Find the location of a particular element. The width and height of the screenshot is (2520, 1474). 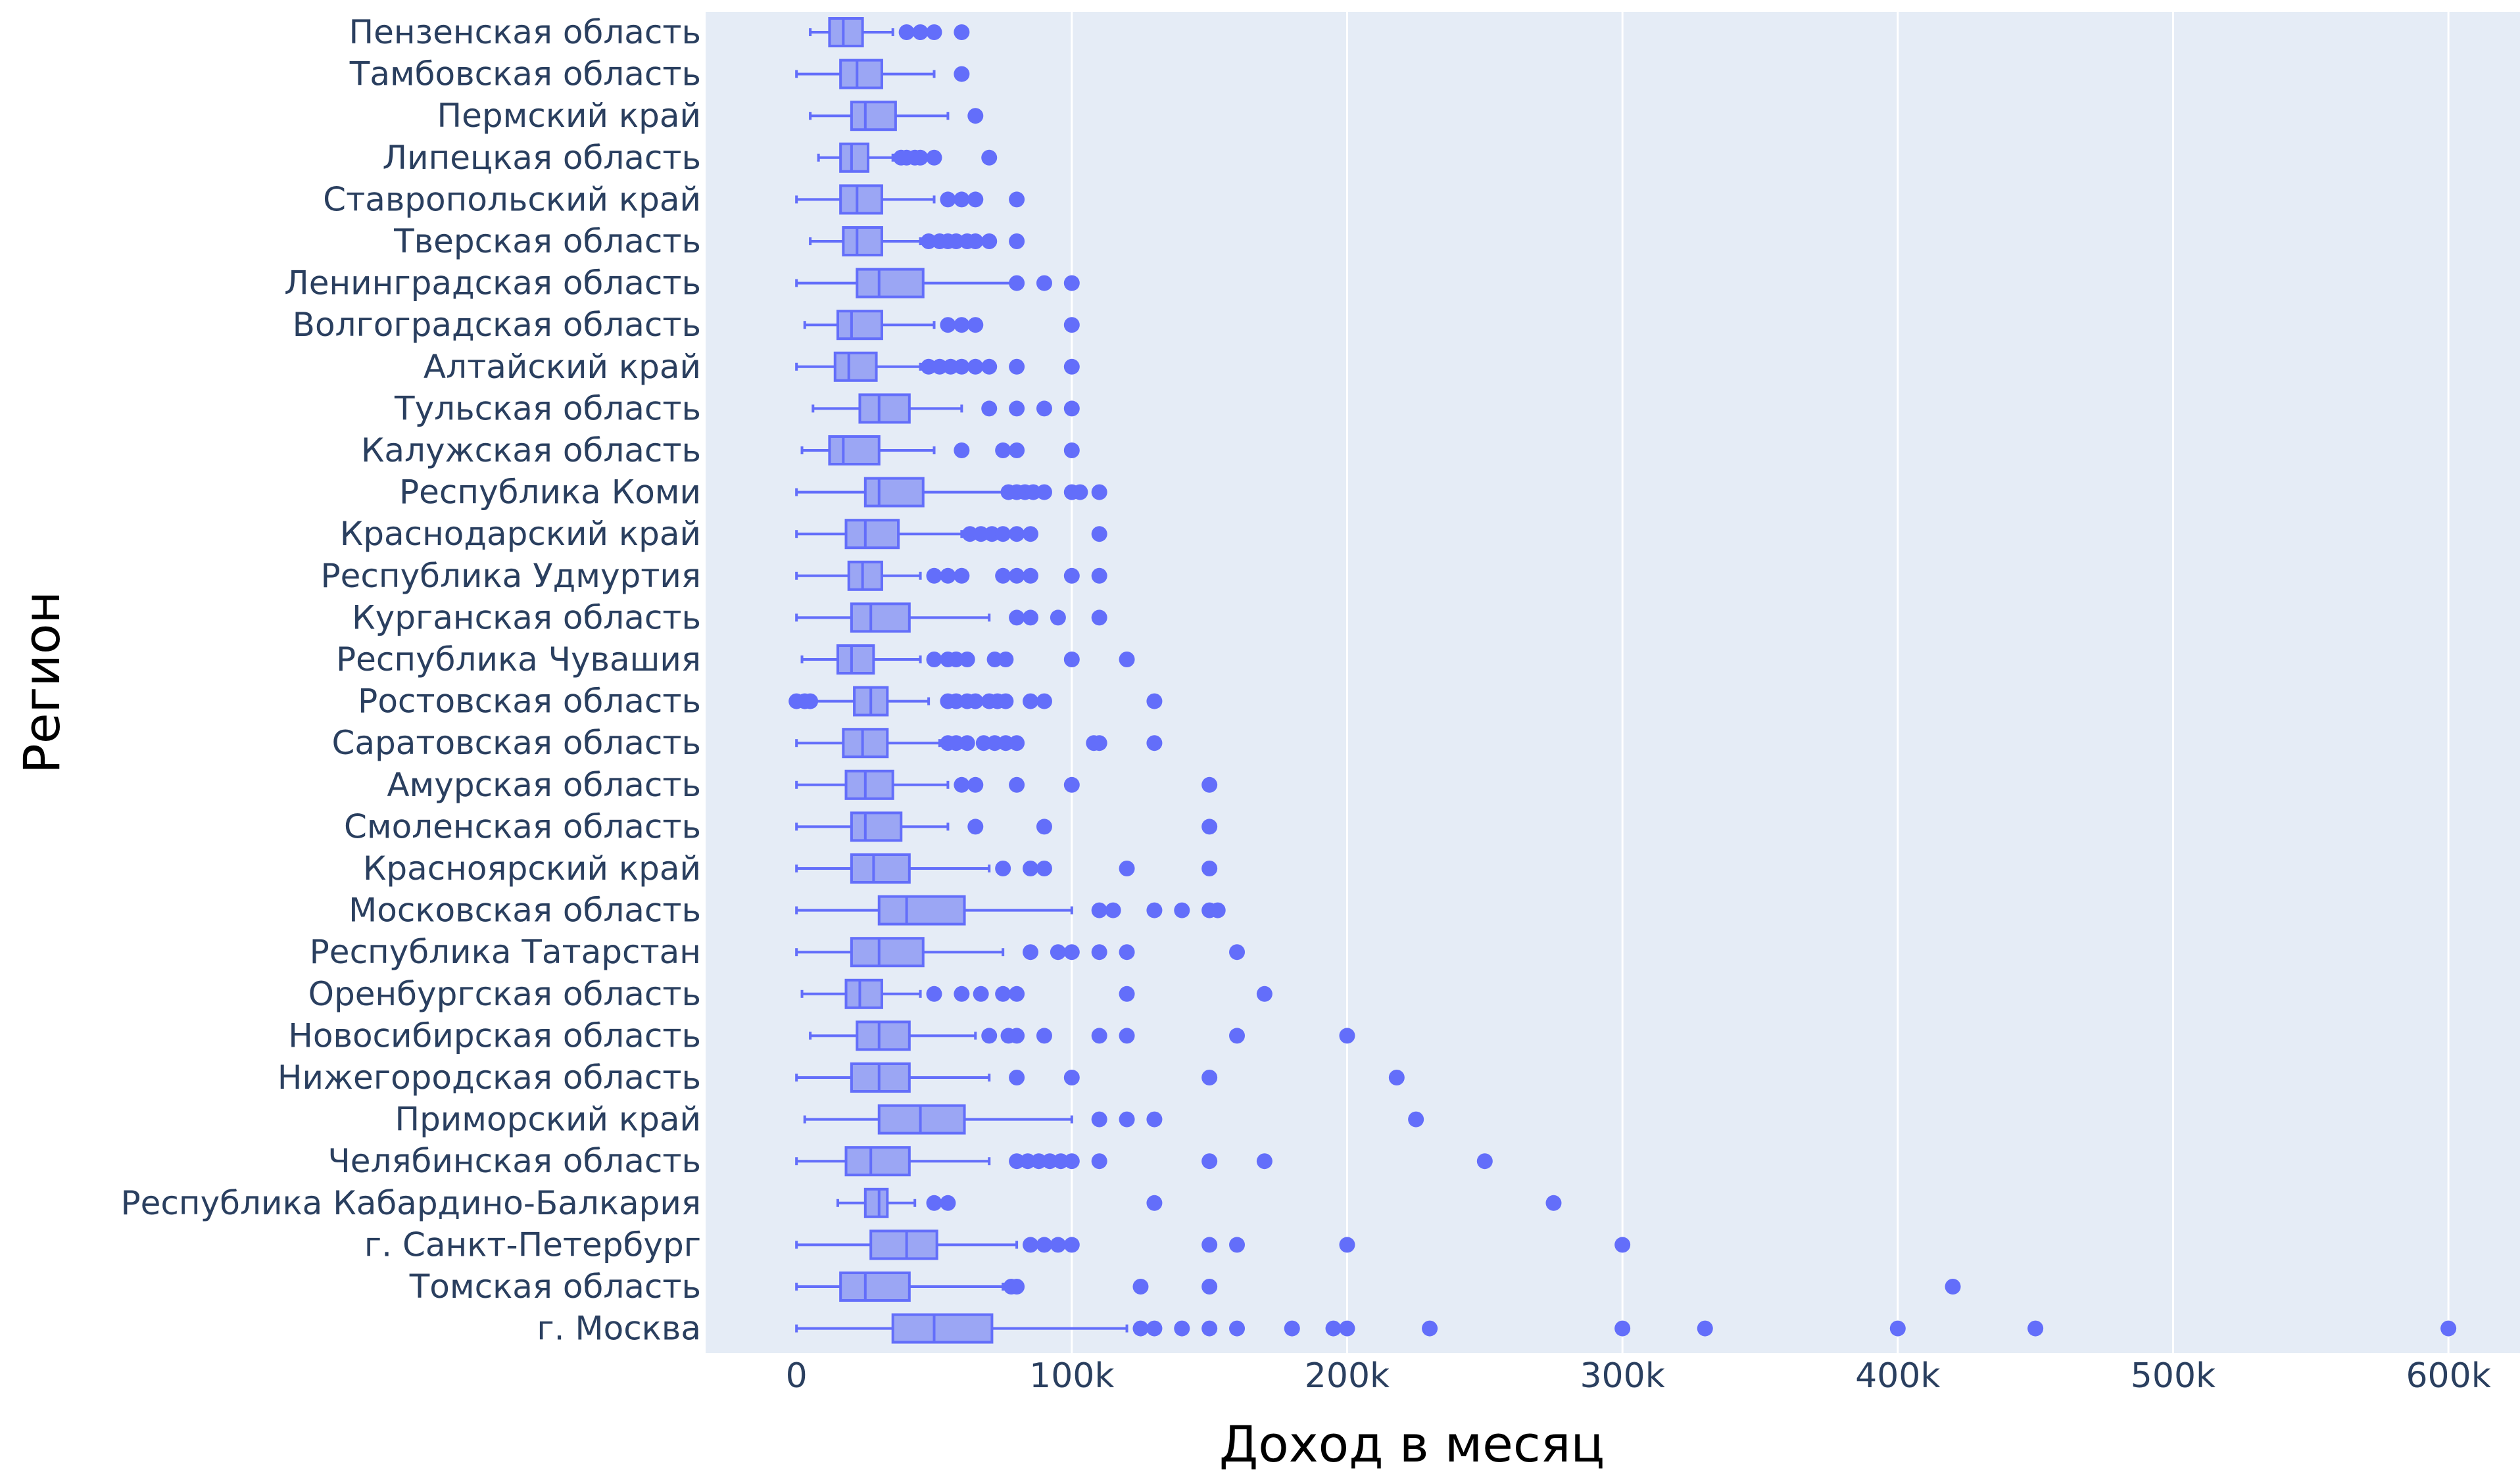

y-tick-label: Тамбовская область is located at coordinates (525, 74).